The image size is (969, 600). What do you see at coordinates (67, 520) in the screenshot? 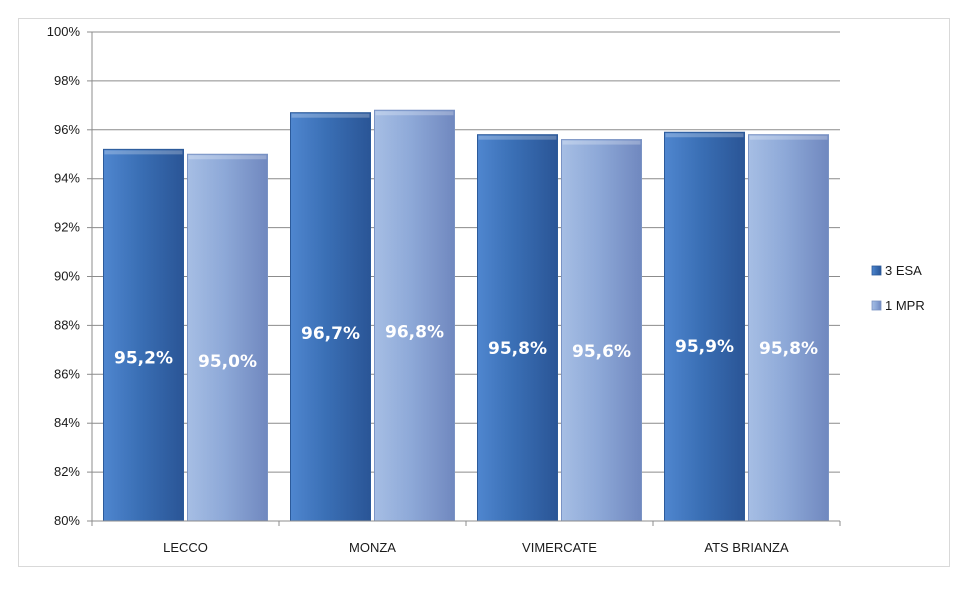
I see `y-tick-label: 80%` at bounding box center [67, 520].